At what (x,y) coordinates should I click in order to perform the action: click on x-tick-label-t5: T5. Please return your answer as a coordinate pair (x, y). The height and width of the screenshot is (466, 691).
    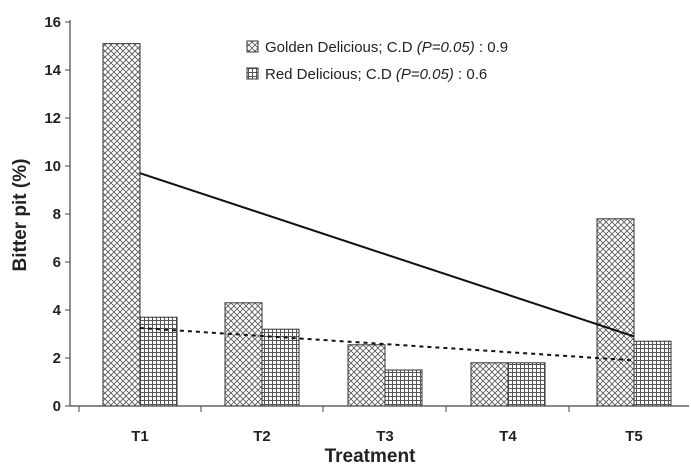
    Looking at the image, I should click on (634, 436).